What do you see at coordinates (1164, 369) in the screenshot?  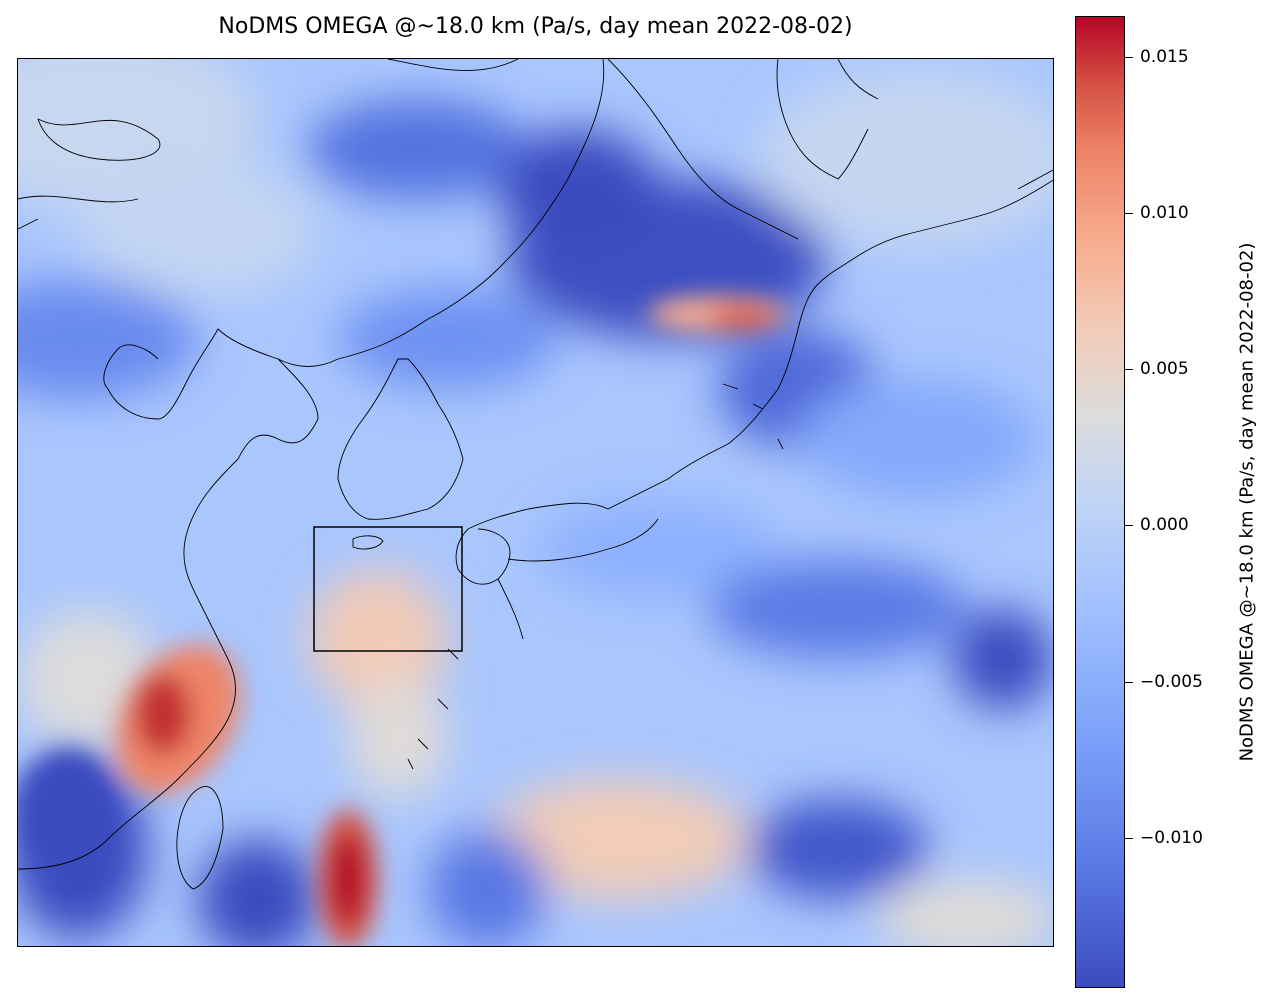 I see `colorbar-tick-label: 0.005` at bounding box center [1164, 369].